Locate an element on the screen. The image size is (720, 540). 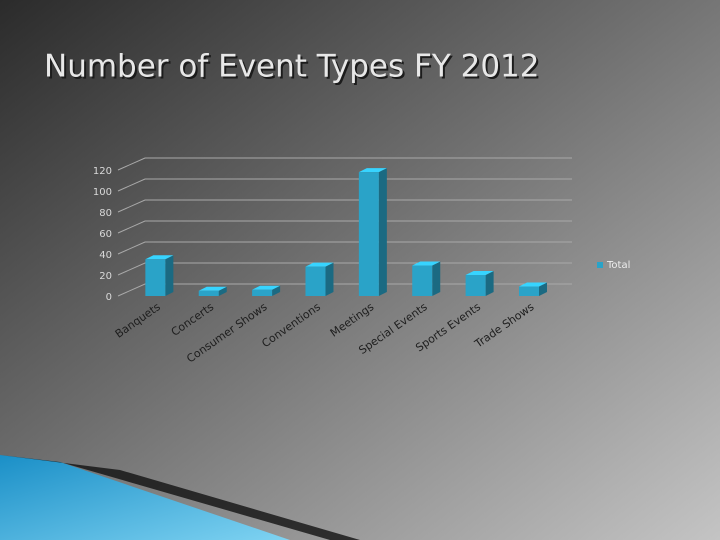
y-tick-label: 120 is located at coordinates (102, 171).